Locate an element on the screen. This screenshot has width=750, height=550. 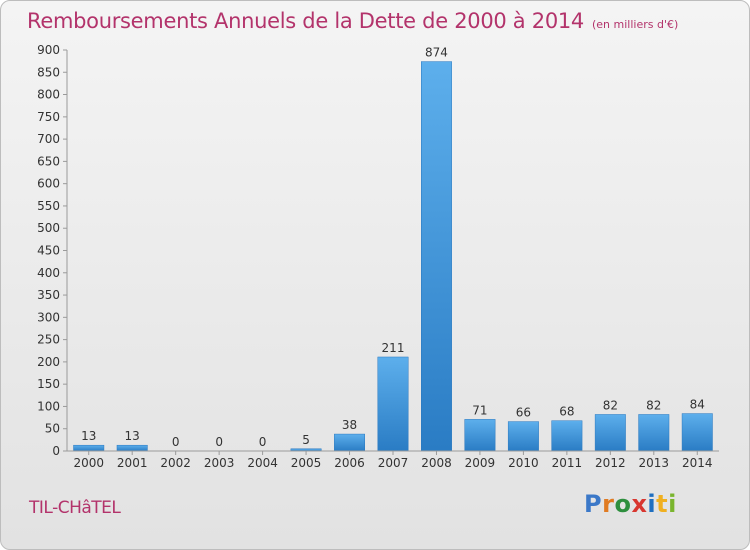
place-name: TIL-CHâTEL is located at coordinates (75, 508).